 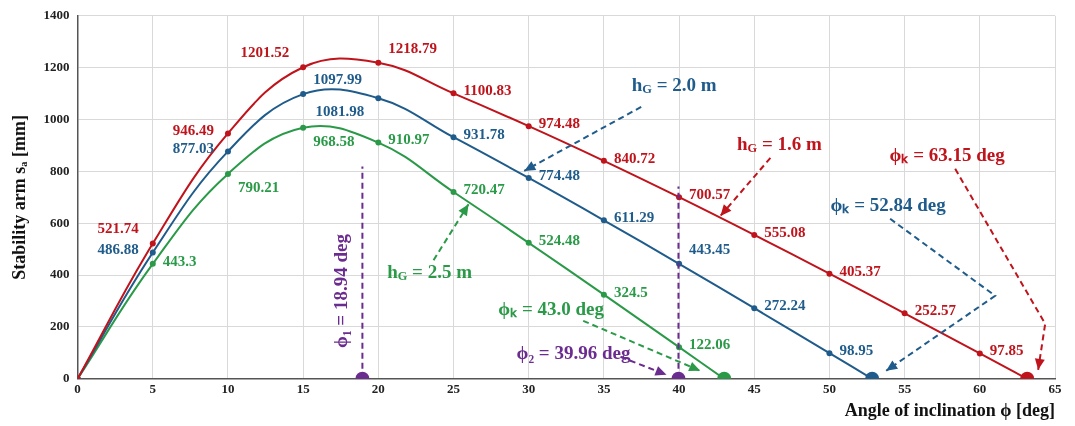 What do you see at coordinates (265, 52) in the screenshot?
I see `data-label: 1201.52` at bounding box center [265, 52].